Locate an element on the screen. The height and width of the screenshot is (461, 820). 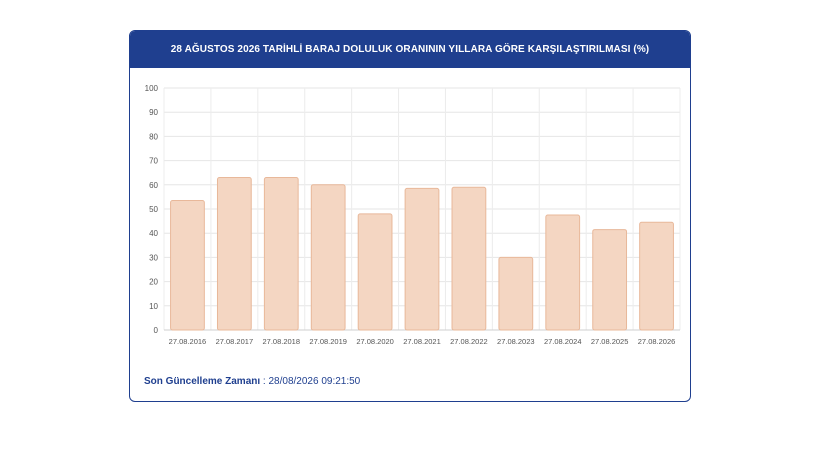
x-tick-label: 27.08.2024 is located at coordinates (563, 341).